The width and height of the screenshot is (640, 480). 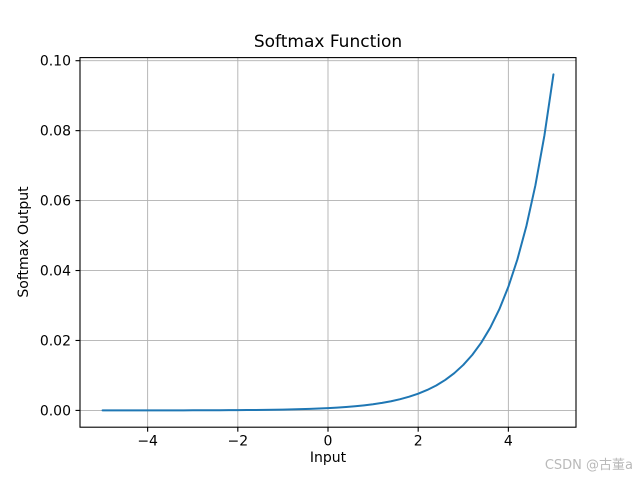 What do you see at coordinates (508, 442) in the screenshot?
I see `x-tick-label: 4` at bounding box center [508, 442].